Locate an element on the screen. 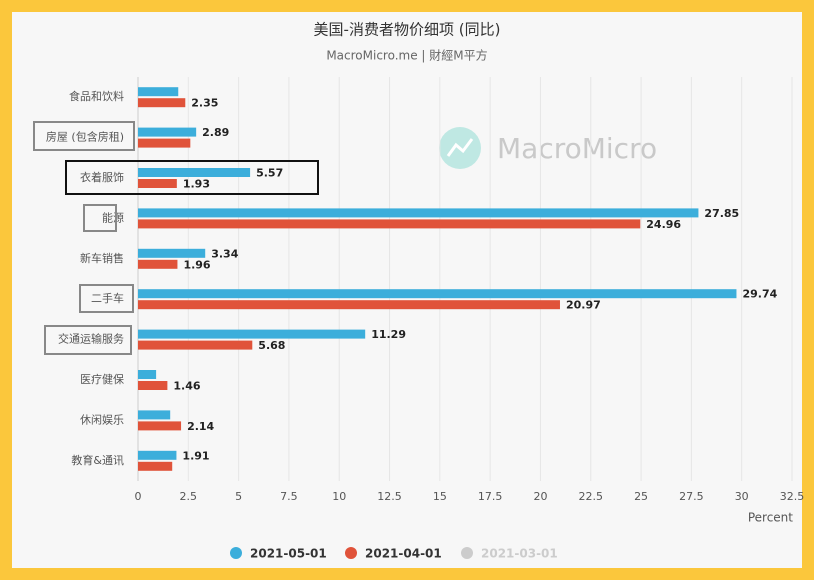 Image resolution: width=814 pixels, height=580 pixels. data-label: 5.68 is located at coordinates (271, 345).